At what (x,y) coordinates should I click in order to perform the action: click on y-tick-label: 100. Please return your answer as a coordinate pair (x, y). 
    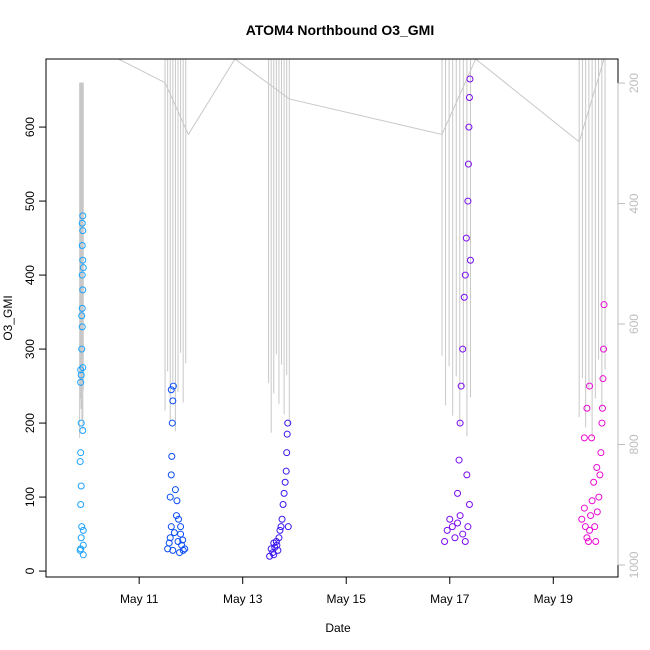
    Looking at the image, I should click on (30, 497).